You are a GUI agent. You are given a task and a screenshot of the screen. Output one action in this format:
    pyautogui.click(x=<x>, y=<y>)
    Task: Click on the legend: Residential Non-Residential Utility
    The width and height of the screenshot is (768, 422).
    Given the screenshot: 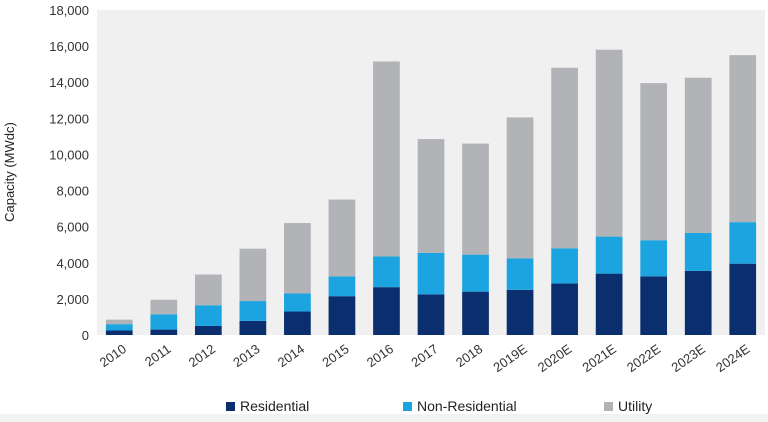 What is the action you would take?
    pyautogui.click(x=384, y=406)
    